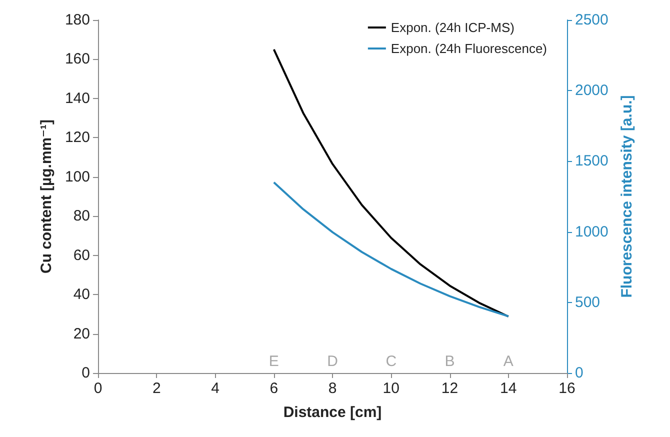 The width and height of the screenshot is (670, 437). Describe the element at coordinates (591, 20) in the screenshot. I see `y2-tick-label: 2500` at that location.